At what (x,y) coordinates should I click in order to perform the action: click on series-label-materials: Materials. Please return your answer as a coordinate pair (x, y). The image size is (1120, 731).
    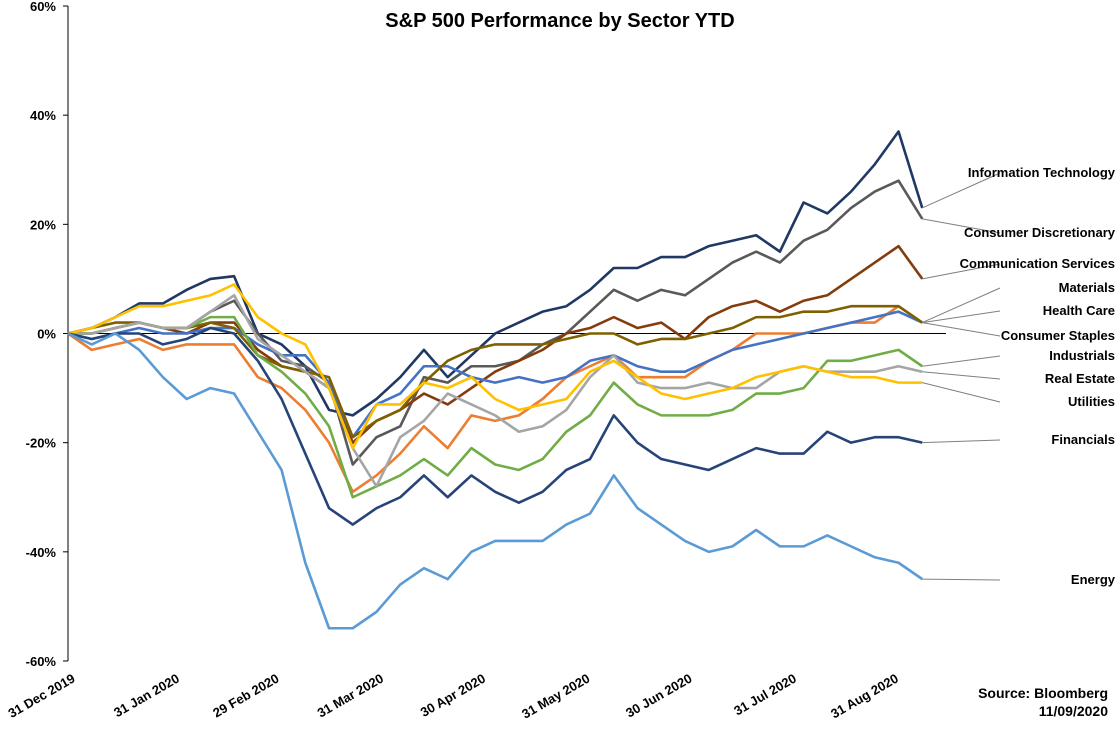
    Looking at the image, I should click on (1087, 287).